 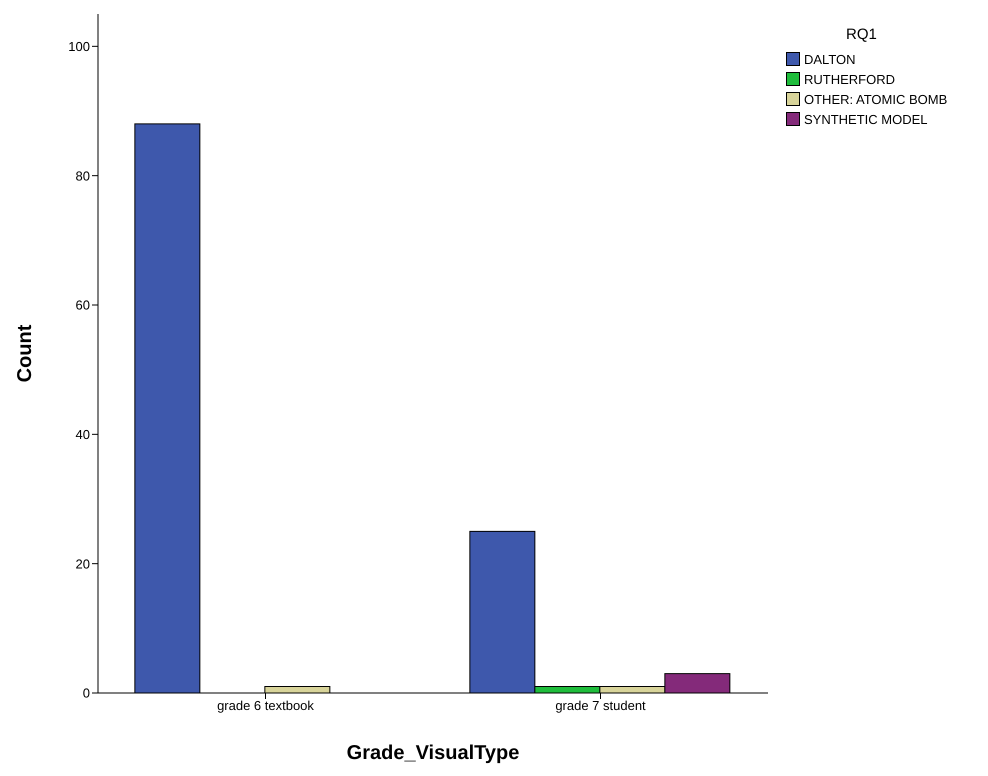 I want to click on y-tick-label: 60, so click(x=83, y=305).